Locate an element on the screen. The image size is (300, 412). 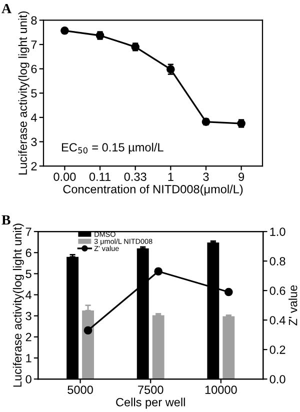
annotation: EC$_{50}$ = 0.15 µmol/L is located at coordinates (113, 148).